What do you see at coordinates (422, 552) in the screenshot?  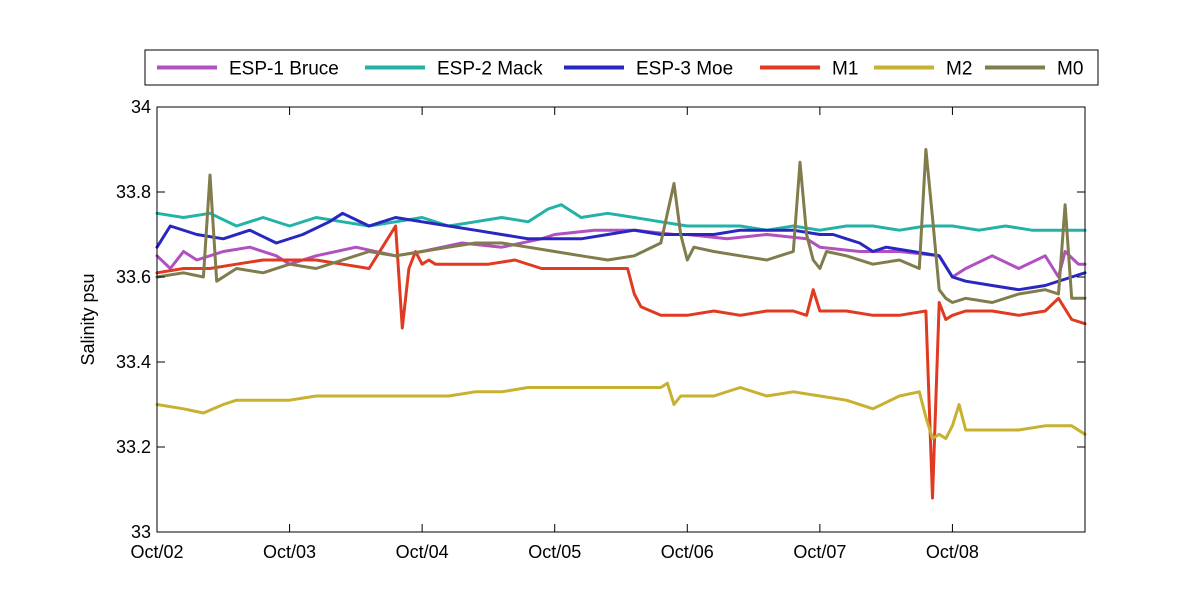 I see `x-tick-label: Oct/04` at bounding box center [422, 552].